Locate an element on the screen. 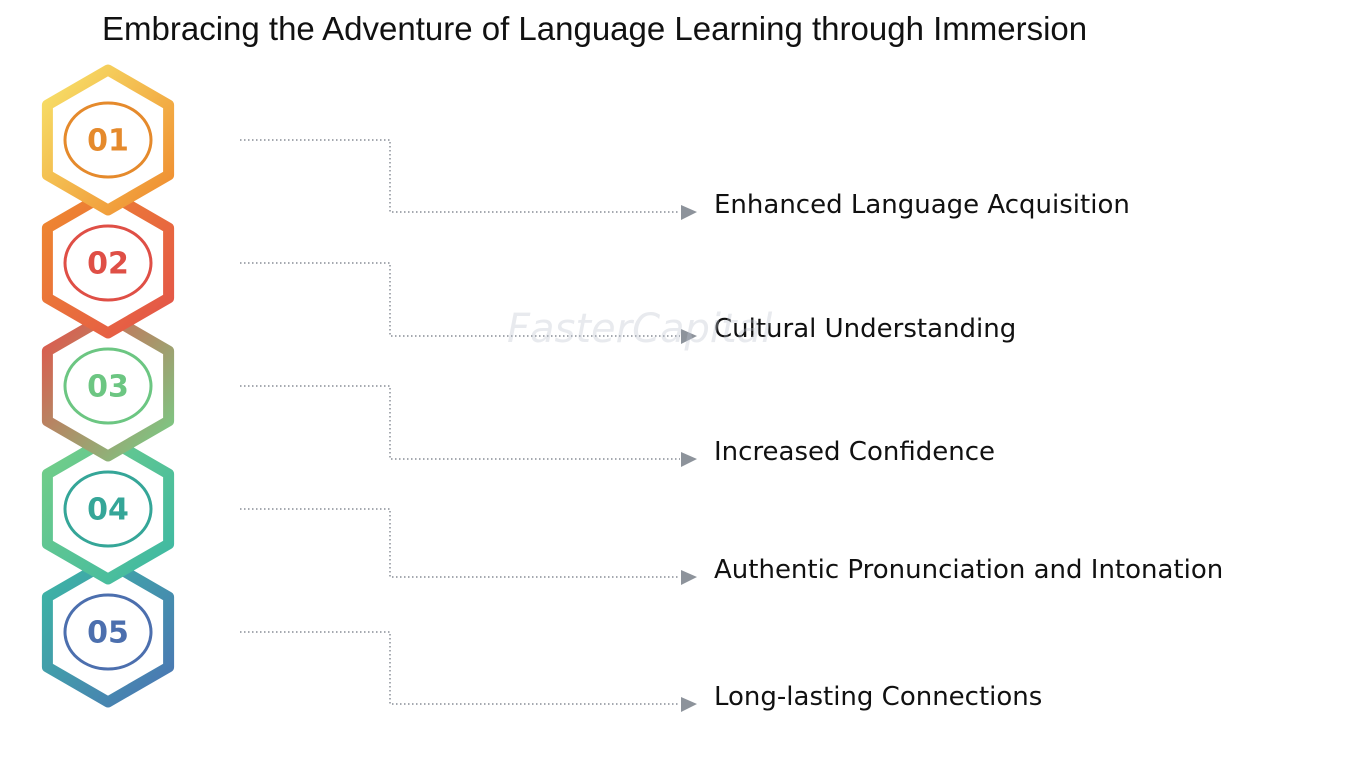 The height and width of the screenshot is (759, 1350). step-hexagon-03: 03 is located at coordinates (108, 386).